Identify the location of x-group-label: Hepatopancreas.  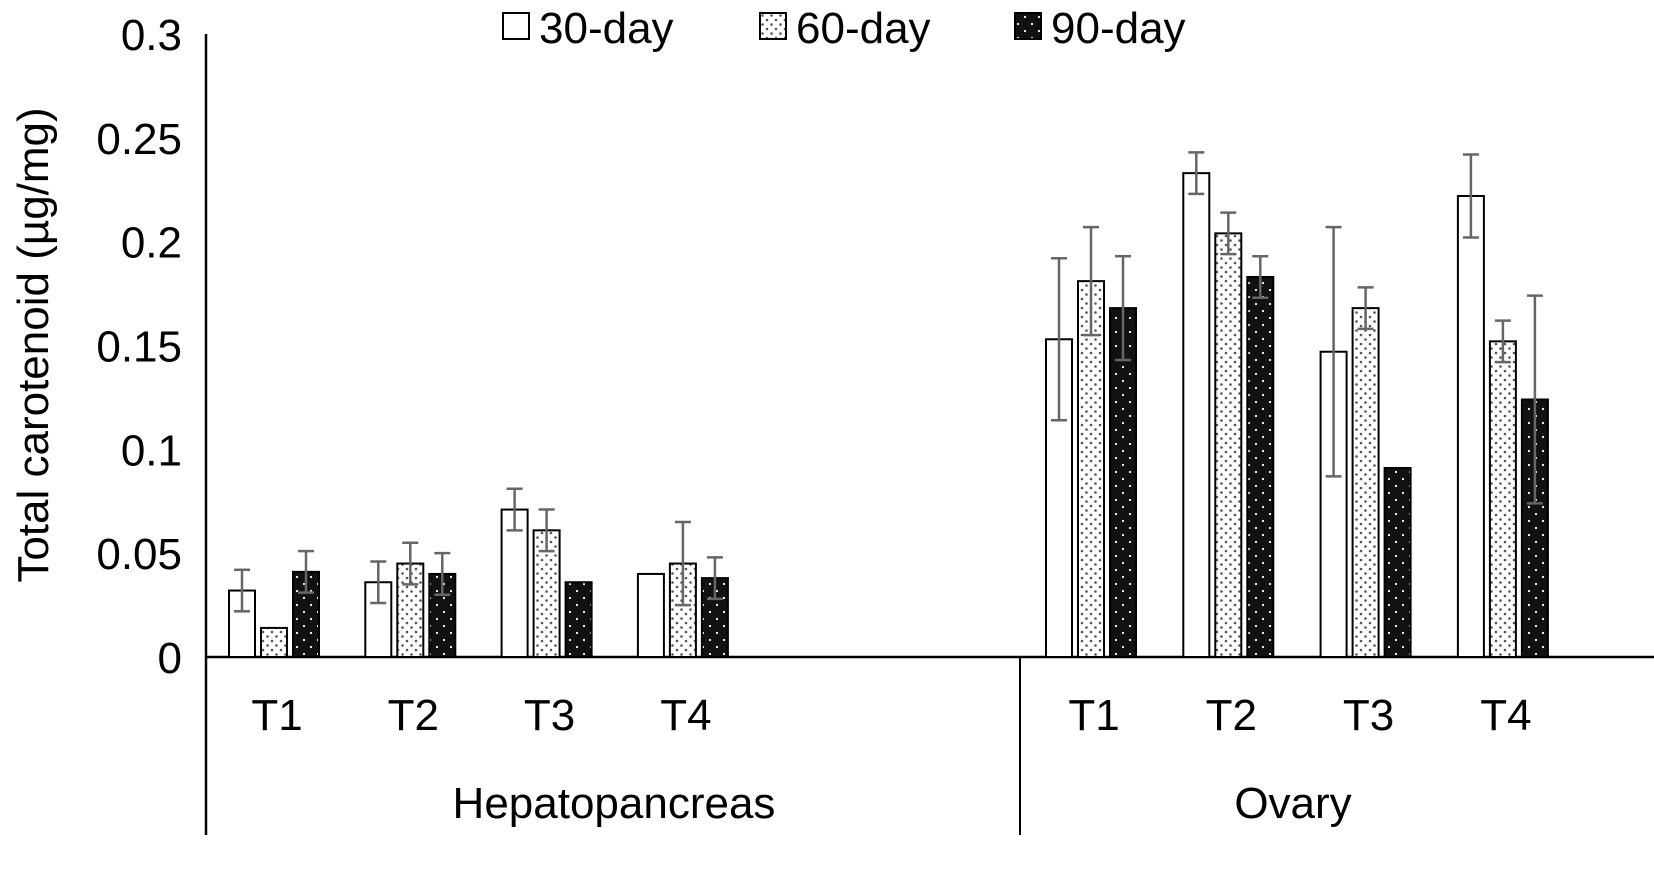
(614, 803).